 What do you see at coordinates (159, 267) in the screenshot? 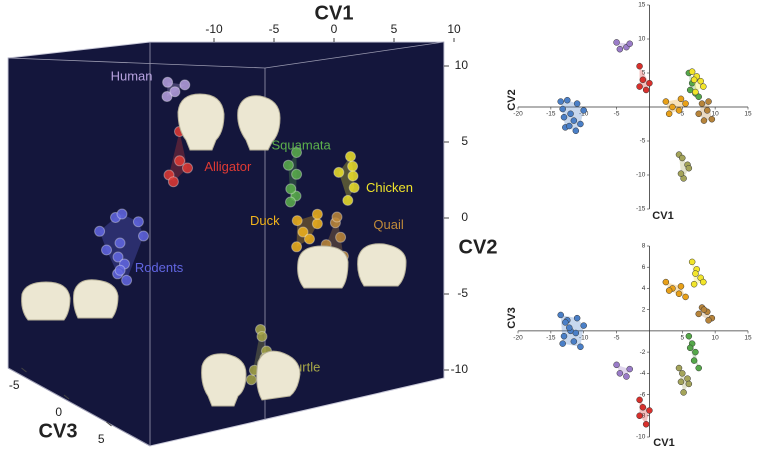
I see `group-label: Rodents` at bounding box center [159, 267].